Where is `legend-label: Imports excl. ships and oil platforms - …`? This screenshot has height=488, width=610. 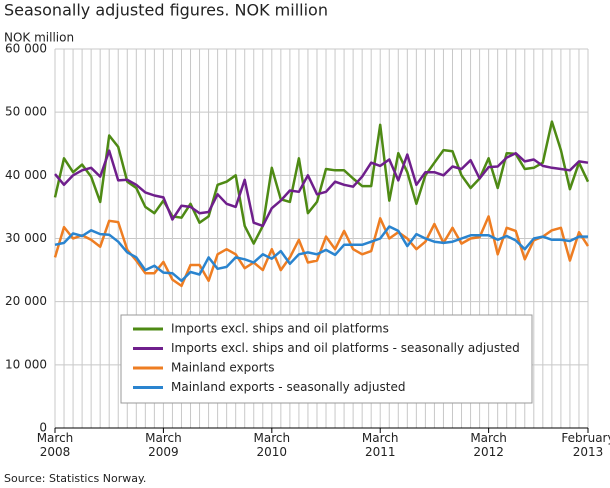 legend-label: Imports excl. ships and oil platforms - … is located at coordinates (345, 348).